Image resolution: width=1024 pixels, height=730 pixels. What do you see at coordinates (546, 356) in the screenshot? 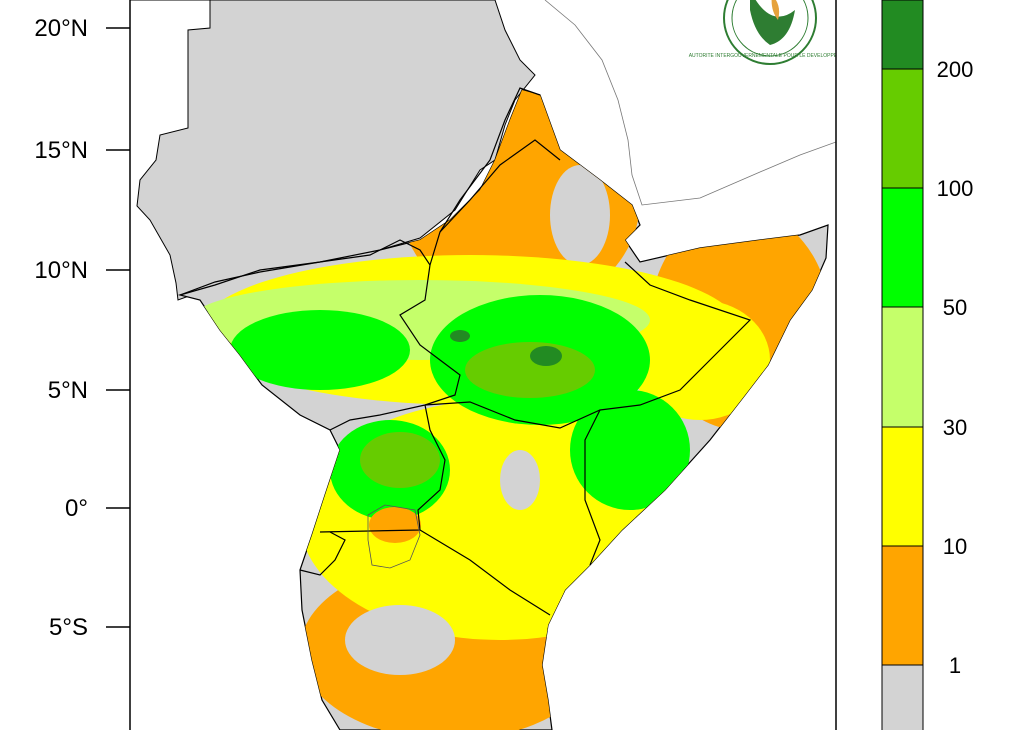
I see `rain-zone-dark-ethiopia` at bounding box center [546, 356].